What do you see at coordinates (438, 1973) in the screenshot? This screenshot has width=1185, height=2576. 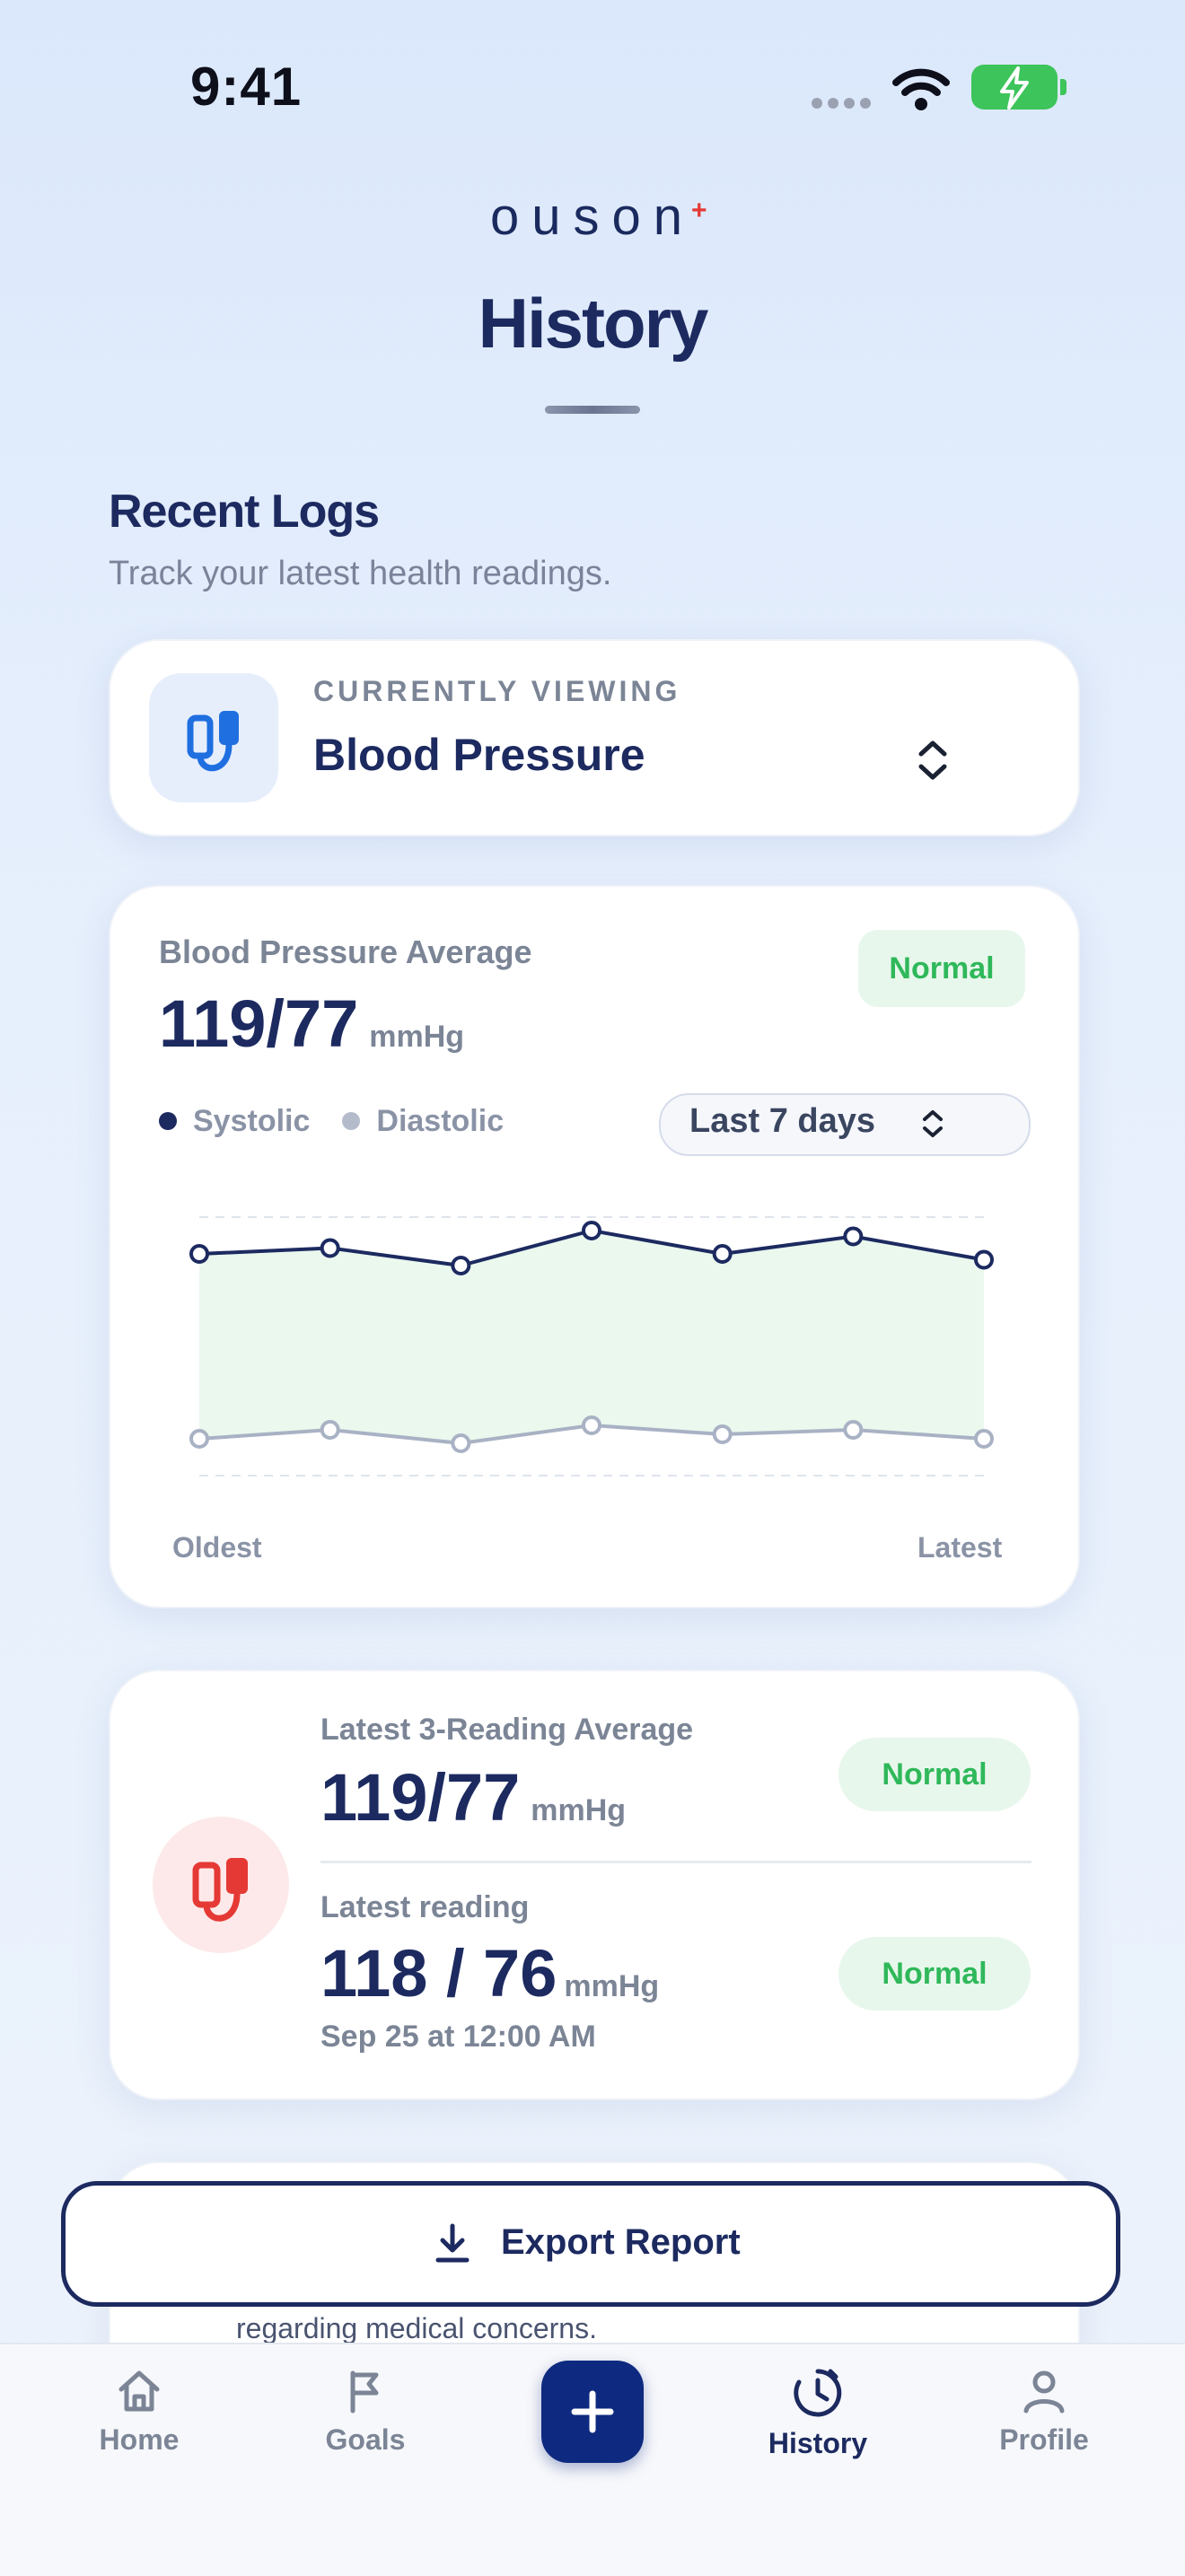 I see `latest-reading-number: 118 / 76` at bounding box center [438, 1973].